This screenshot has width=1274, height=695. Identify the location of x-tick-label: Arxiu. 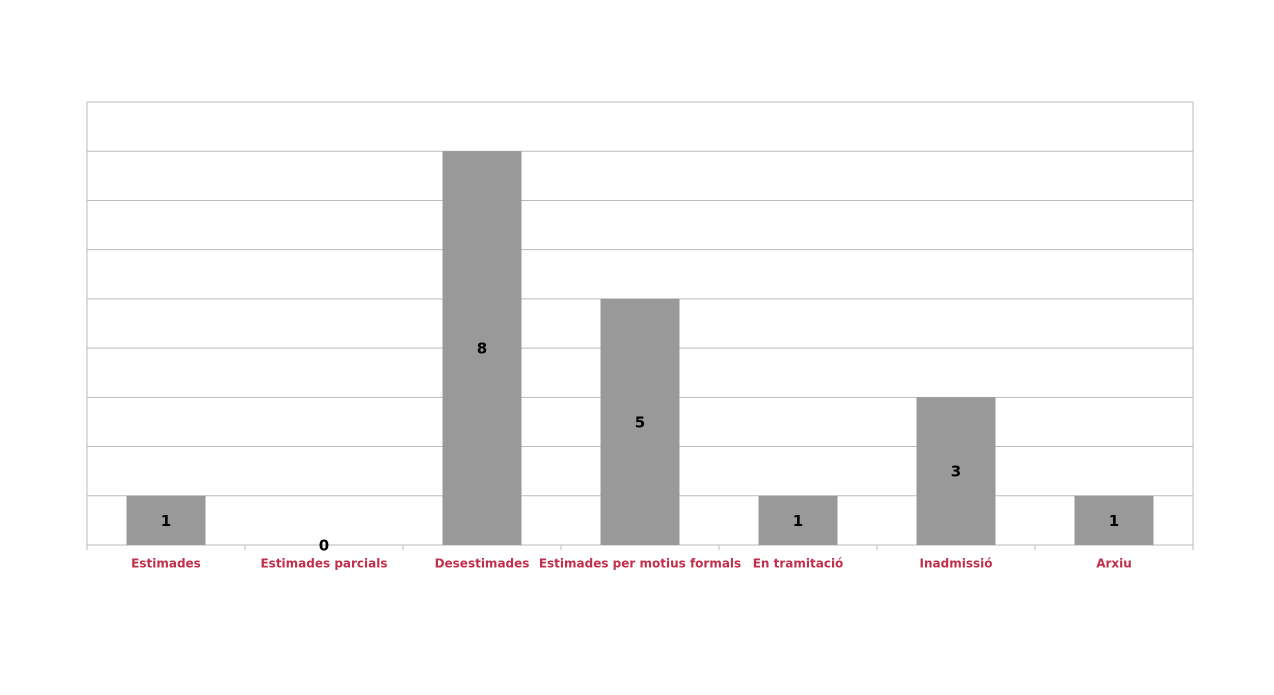
(1114, 564).